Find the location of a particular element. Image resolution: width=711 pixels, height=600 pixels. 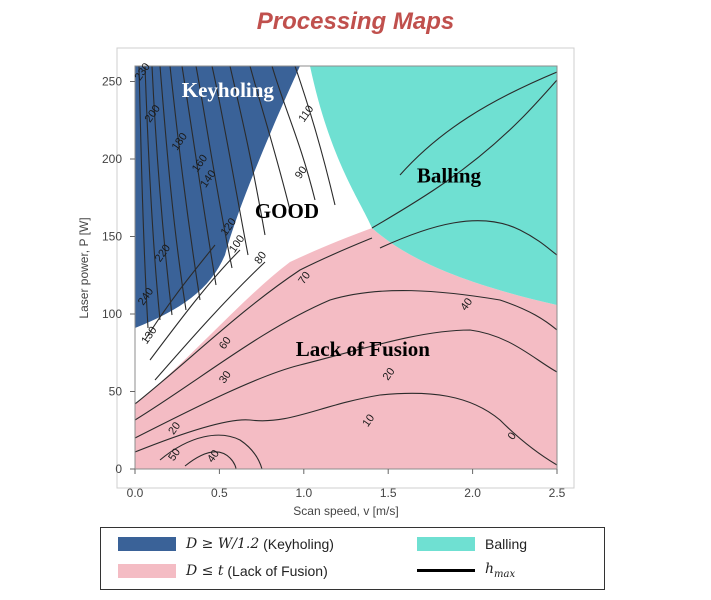

x-tick-label: 1.5 is located at coordinates (388, 493).